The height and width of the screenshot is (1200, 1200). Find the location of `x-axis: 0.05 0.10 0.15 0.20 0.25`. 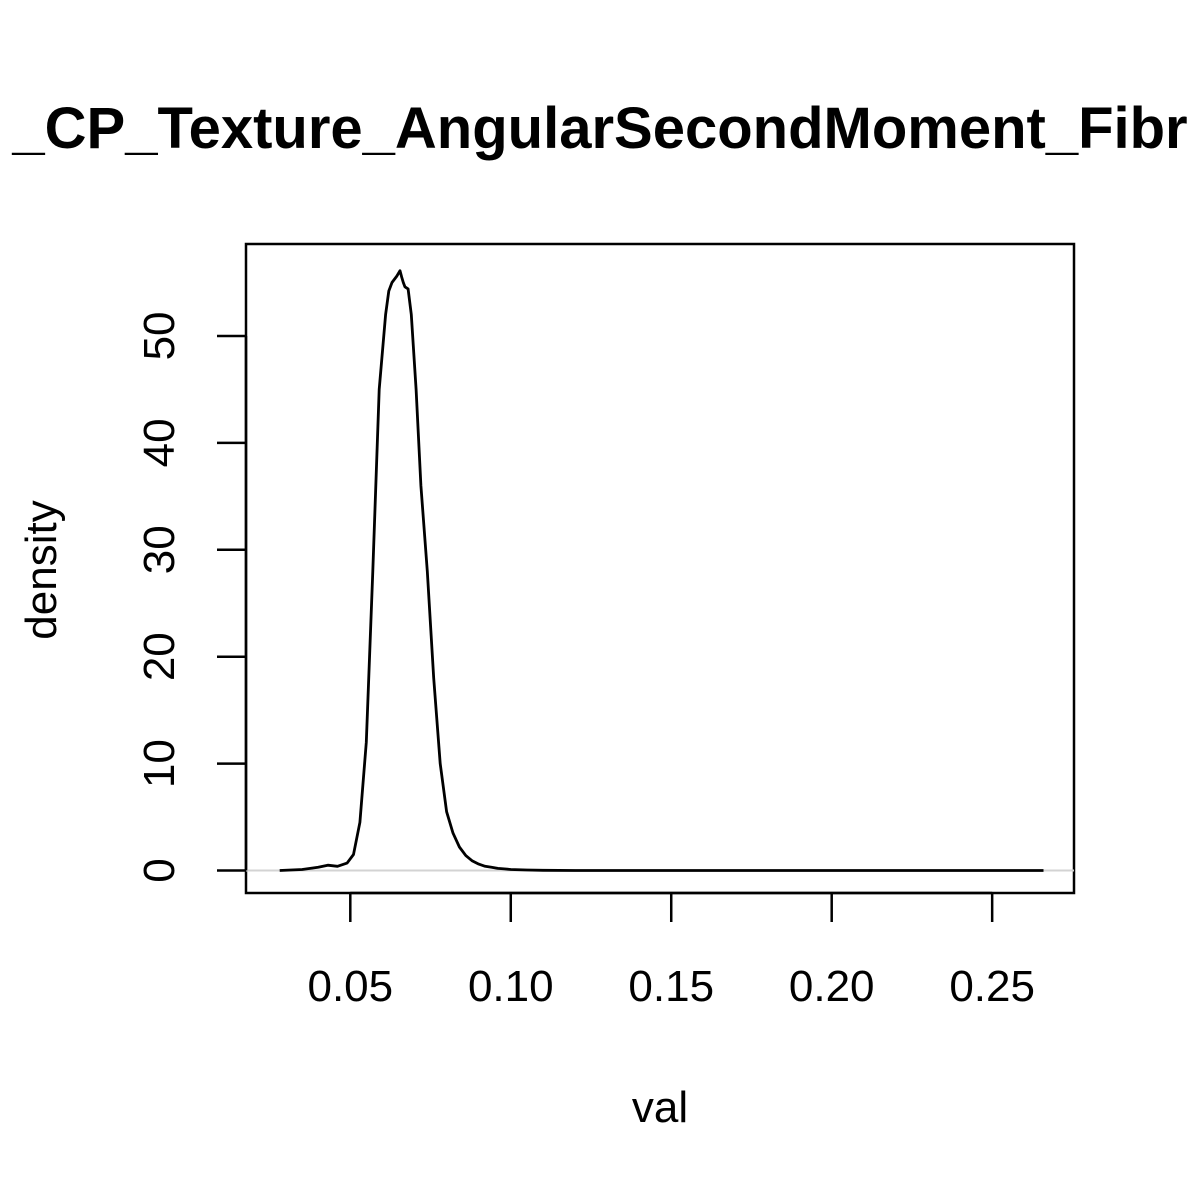

x-axis: 0.05 0.10 0.15 0.20 0.25 is located at coordinates (671, 951).